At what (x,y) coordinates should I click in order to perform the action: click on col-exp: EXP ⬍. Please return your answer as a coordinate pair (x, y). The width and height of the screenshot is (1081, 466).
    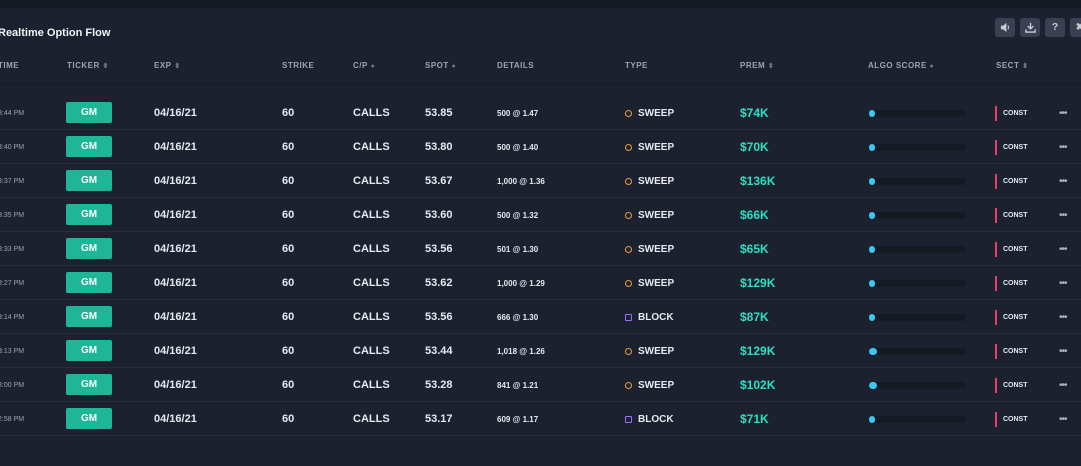
    Looking at the image, I should click on (167, 65).